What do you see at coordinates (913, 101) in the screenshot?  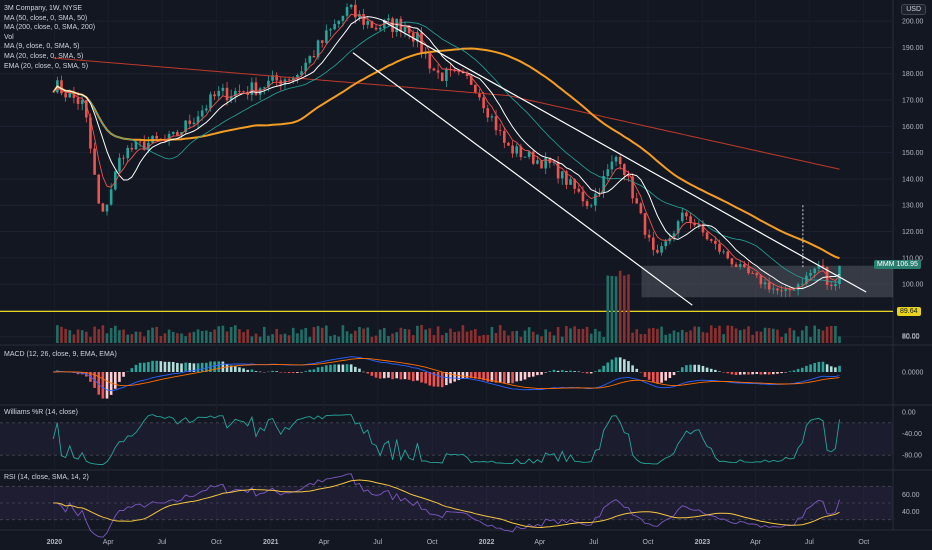 I see `y-tick-label: 170.00` at bounding box center [913, 101].